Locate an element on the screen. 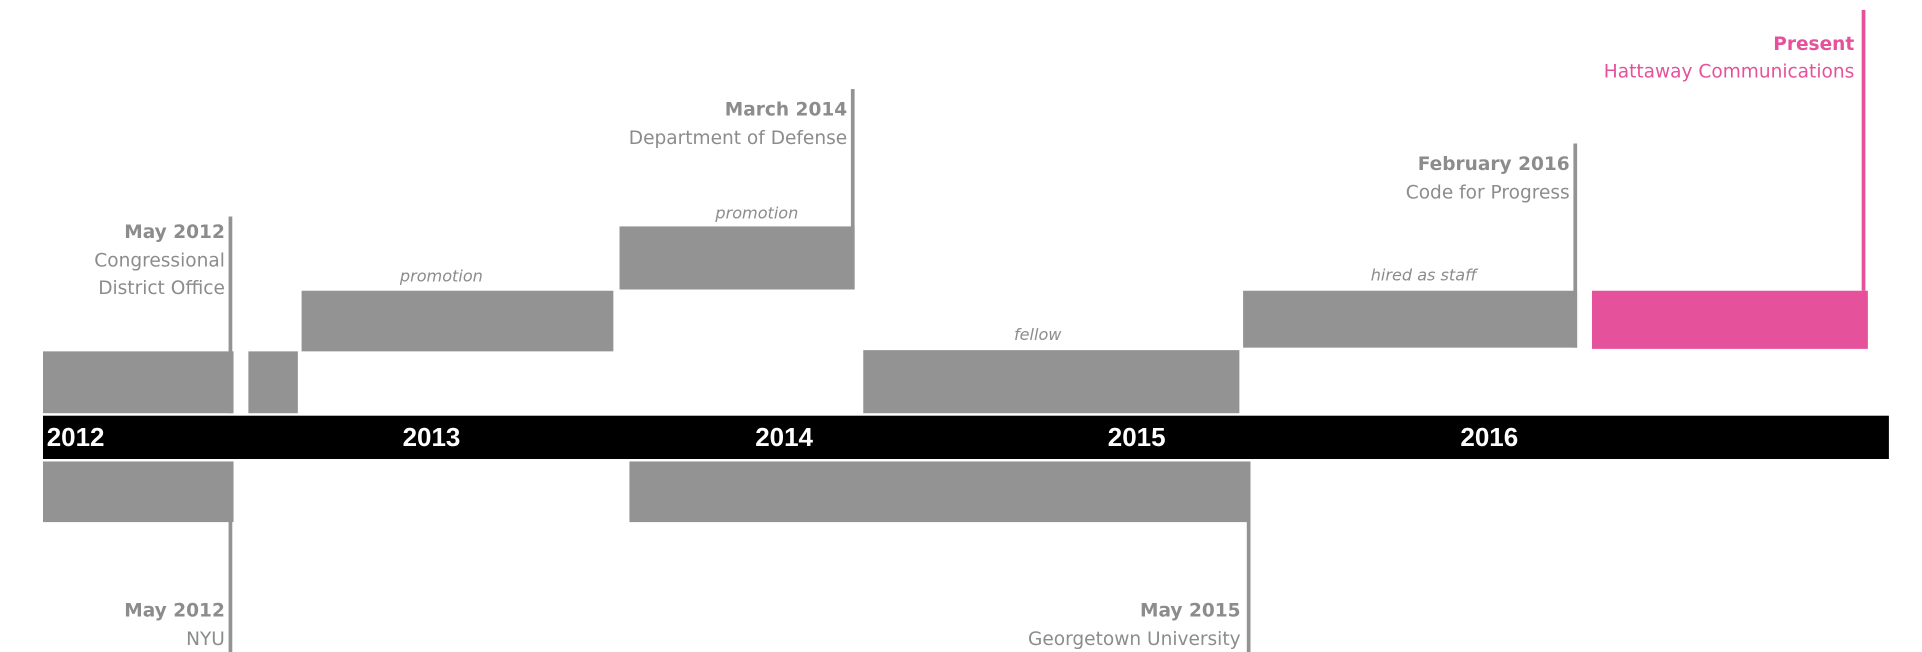 The height and width of the screenshot is (652, 1922). milestone-org: Congressional is located at coordinates (159, 261).